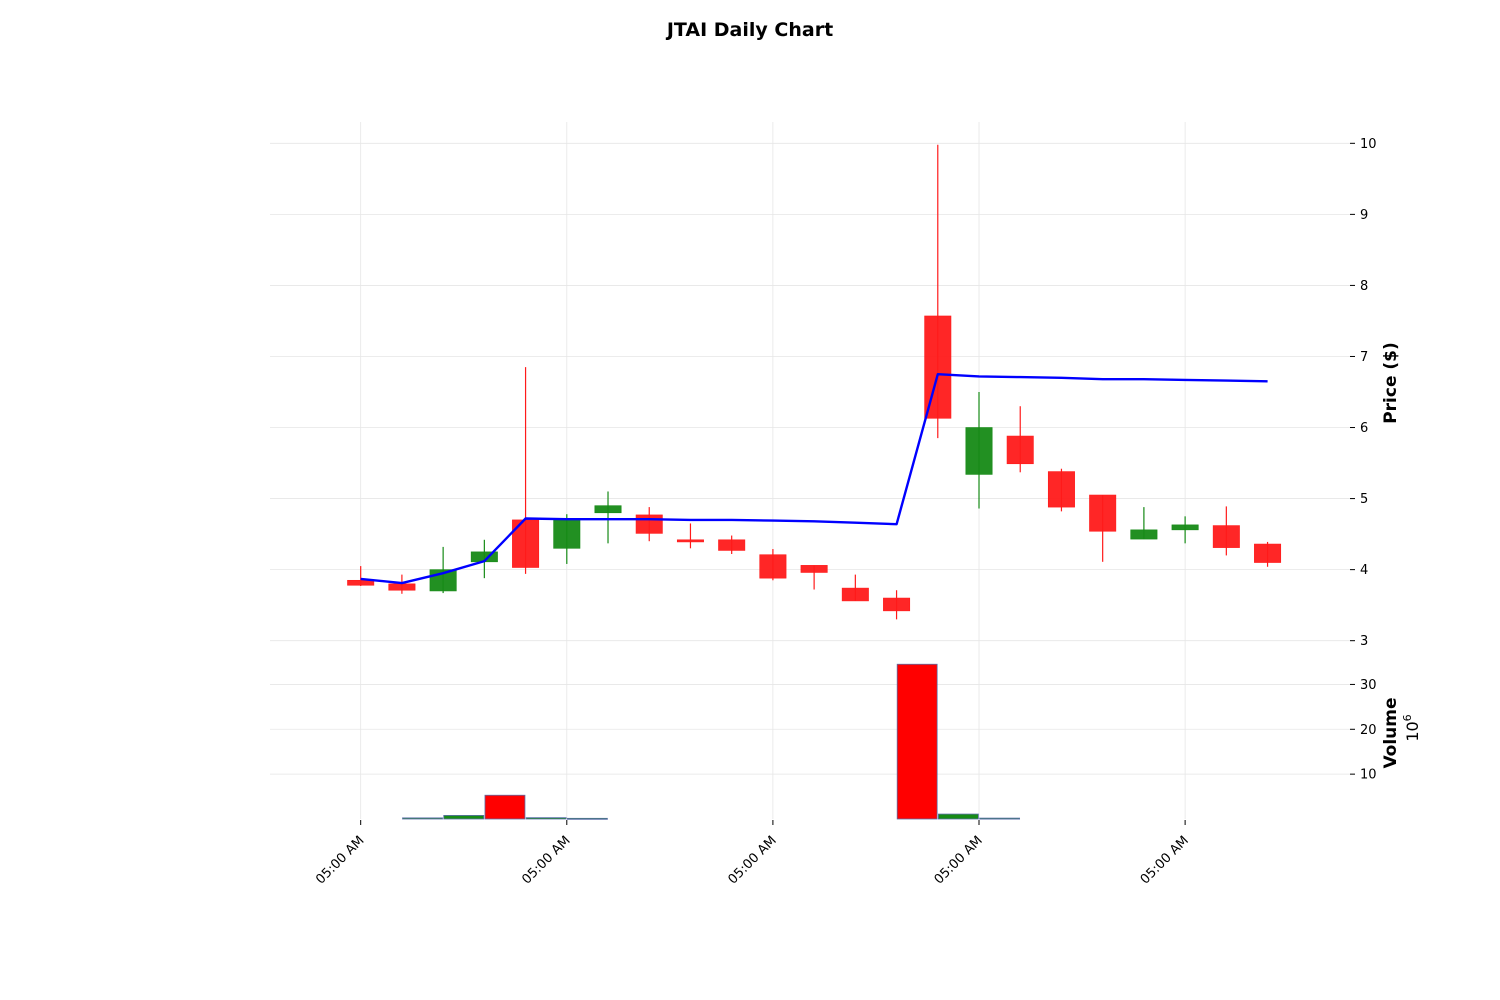 The image size is (1500, 1000). I want to click on volume-exponent: 106, so click(1411, 727).